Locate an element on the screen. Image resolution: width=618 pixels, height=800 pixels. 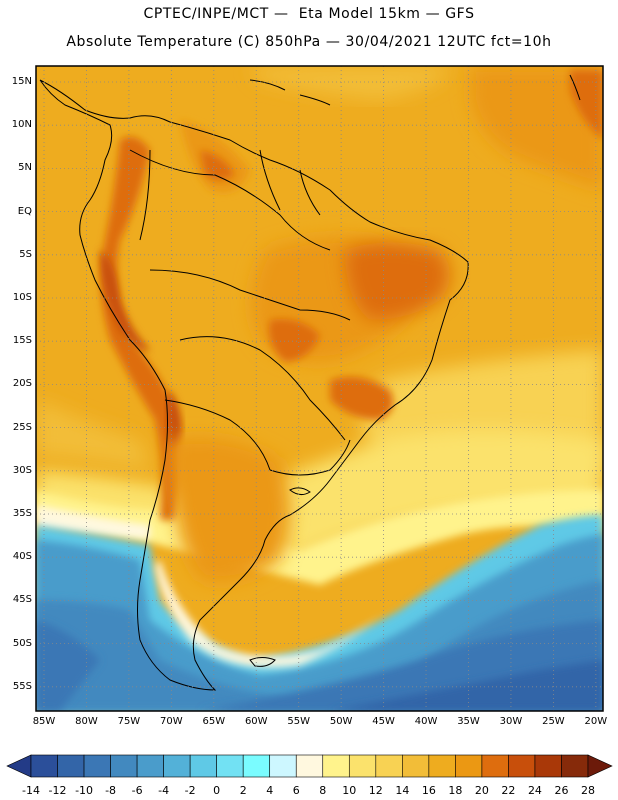
colorbar-tick-label: 16 is located at coordinates (428, 790).